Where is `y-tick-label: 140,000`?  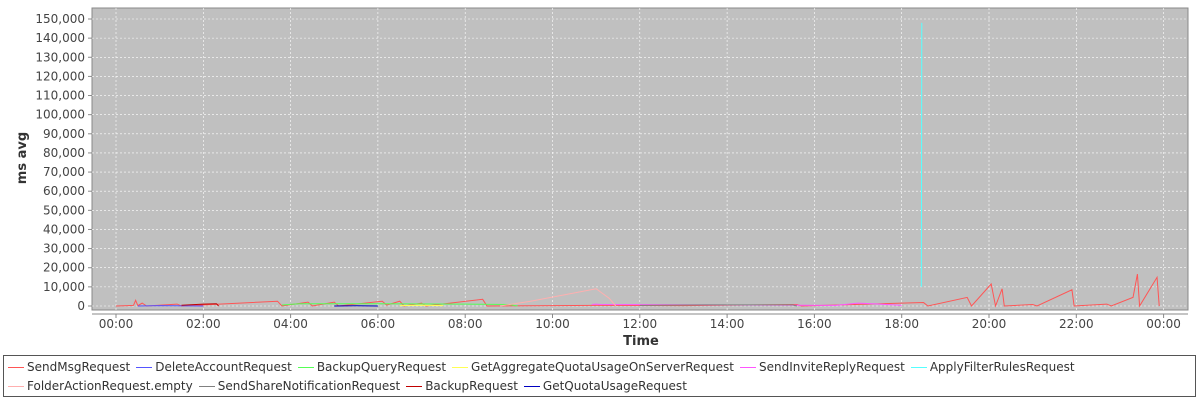 y-tick-label: 140,000 is located at coordinates (60, 38).